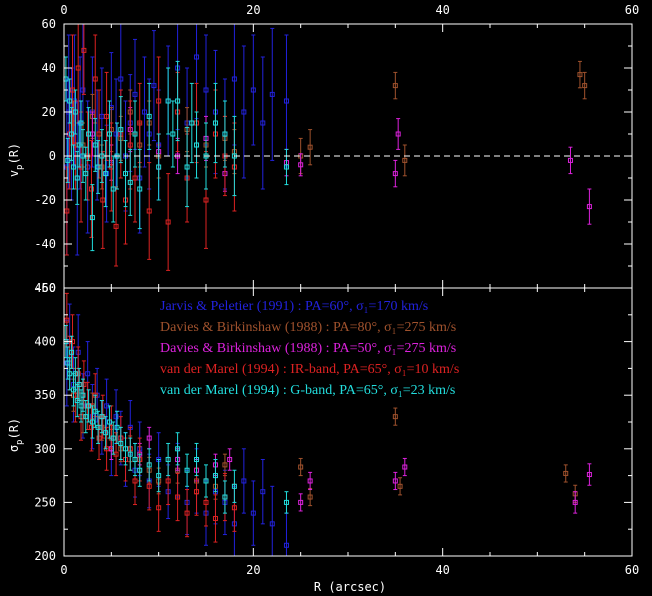  Describe the element at coordinates (45, 395) in the screenshot. I see `y-tick-label: 350` at that location.